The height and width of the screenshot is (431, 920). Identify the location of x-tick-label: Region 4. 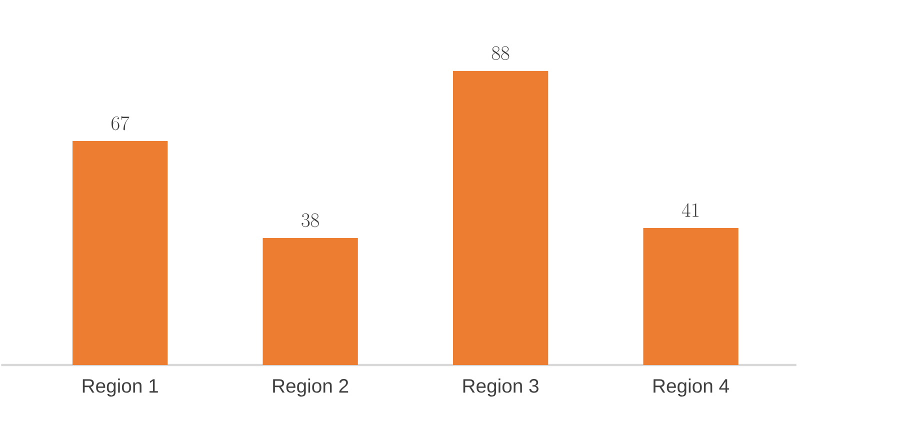
(691, 387).